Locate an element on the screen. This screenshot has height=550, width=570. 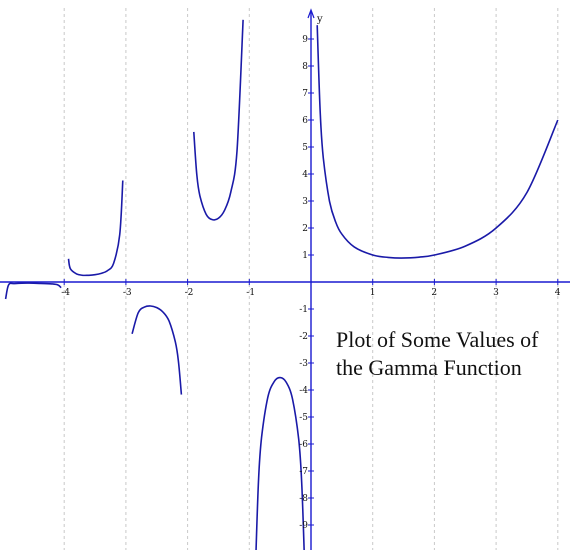
y-tick-label: 8 is located at coordinates (305, 67).